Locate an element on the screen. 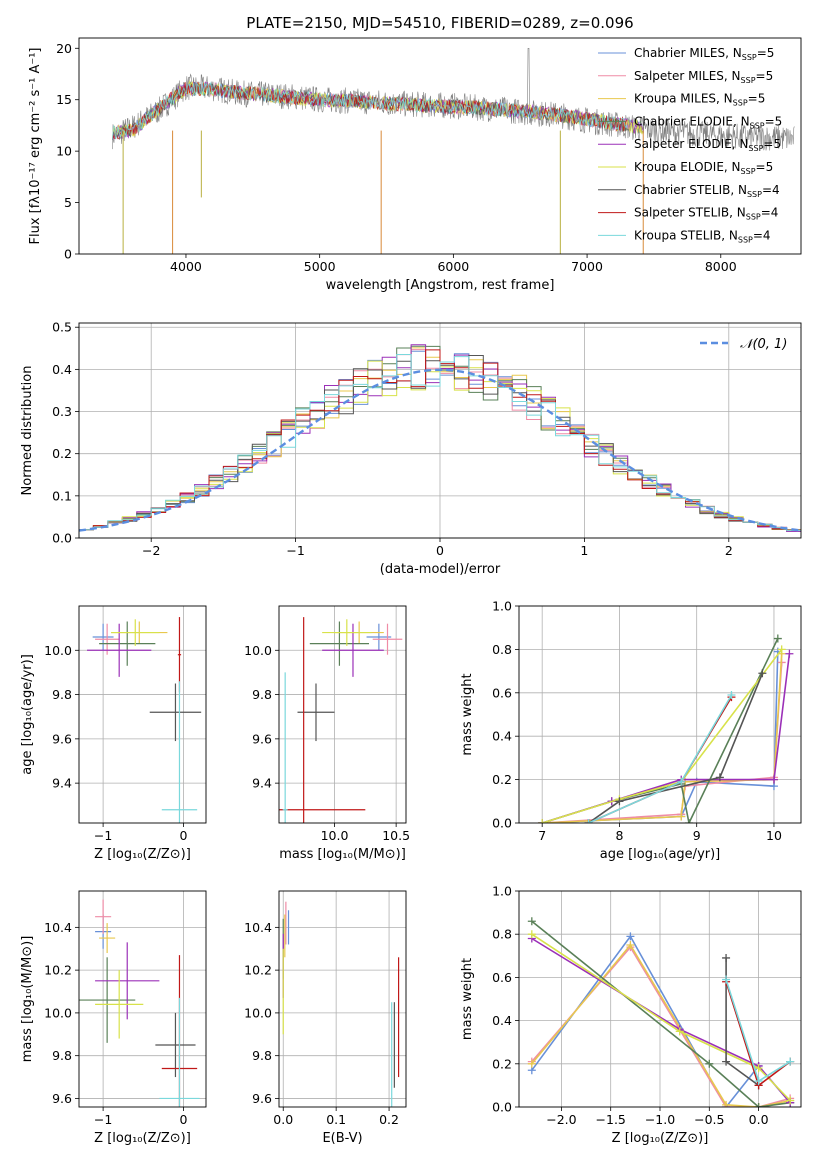  x-tick-label: 8 is located at coordinates (619, 835).